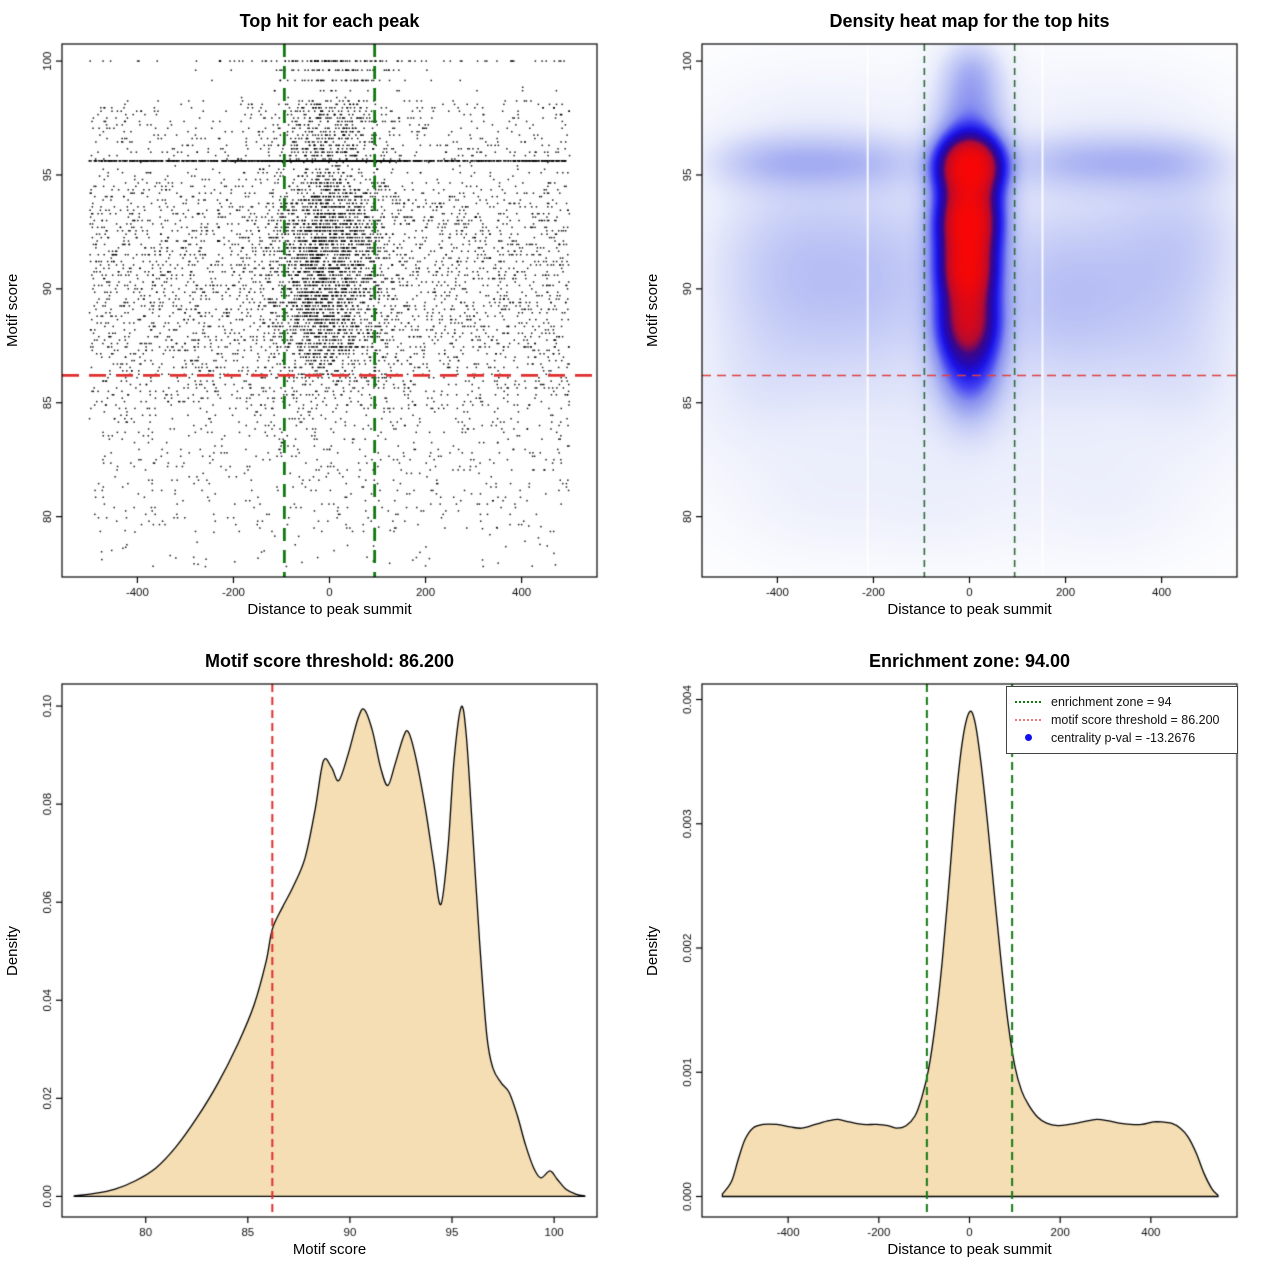  I want to click on motif-score-density-yaxis-title: Density, so click(12, 950).